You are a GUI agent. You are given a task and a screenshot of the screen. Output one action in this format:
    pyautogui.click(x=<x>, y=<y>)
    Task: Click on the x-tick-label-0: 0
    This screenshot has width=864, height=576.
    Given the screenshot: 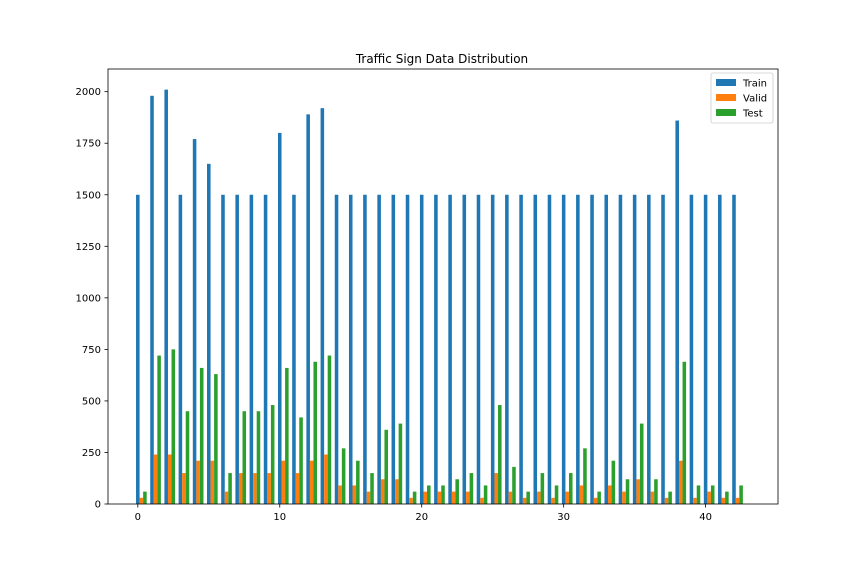 What is the action you would take?
    pyautogui.click(x=138, y=517)
    